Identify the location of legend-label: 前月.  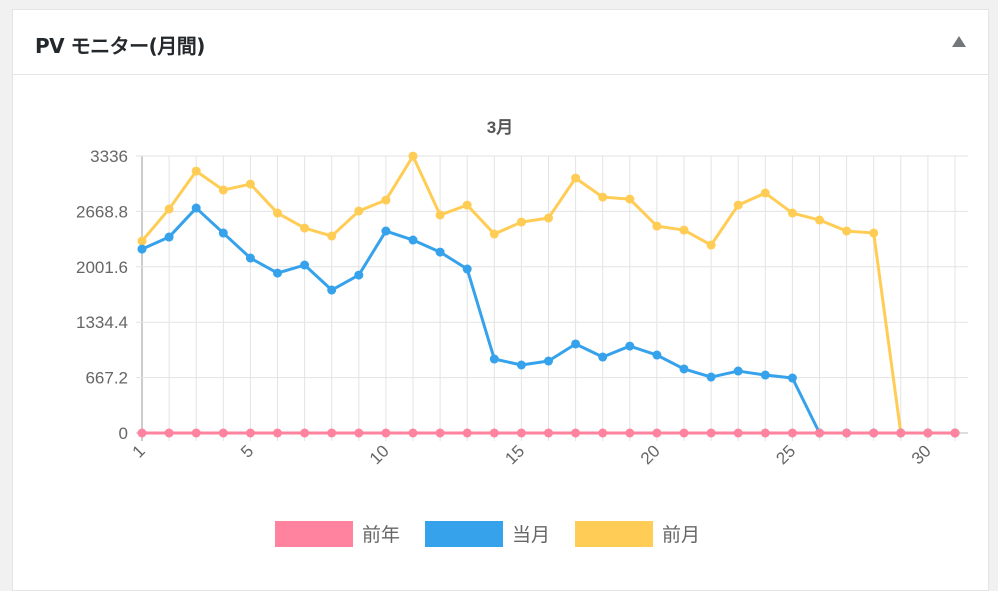
(681, 535).